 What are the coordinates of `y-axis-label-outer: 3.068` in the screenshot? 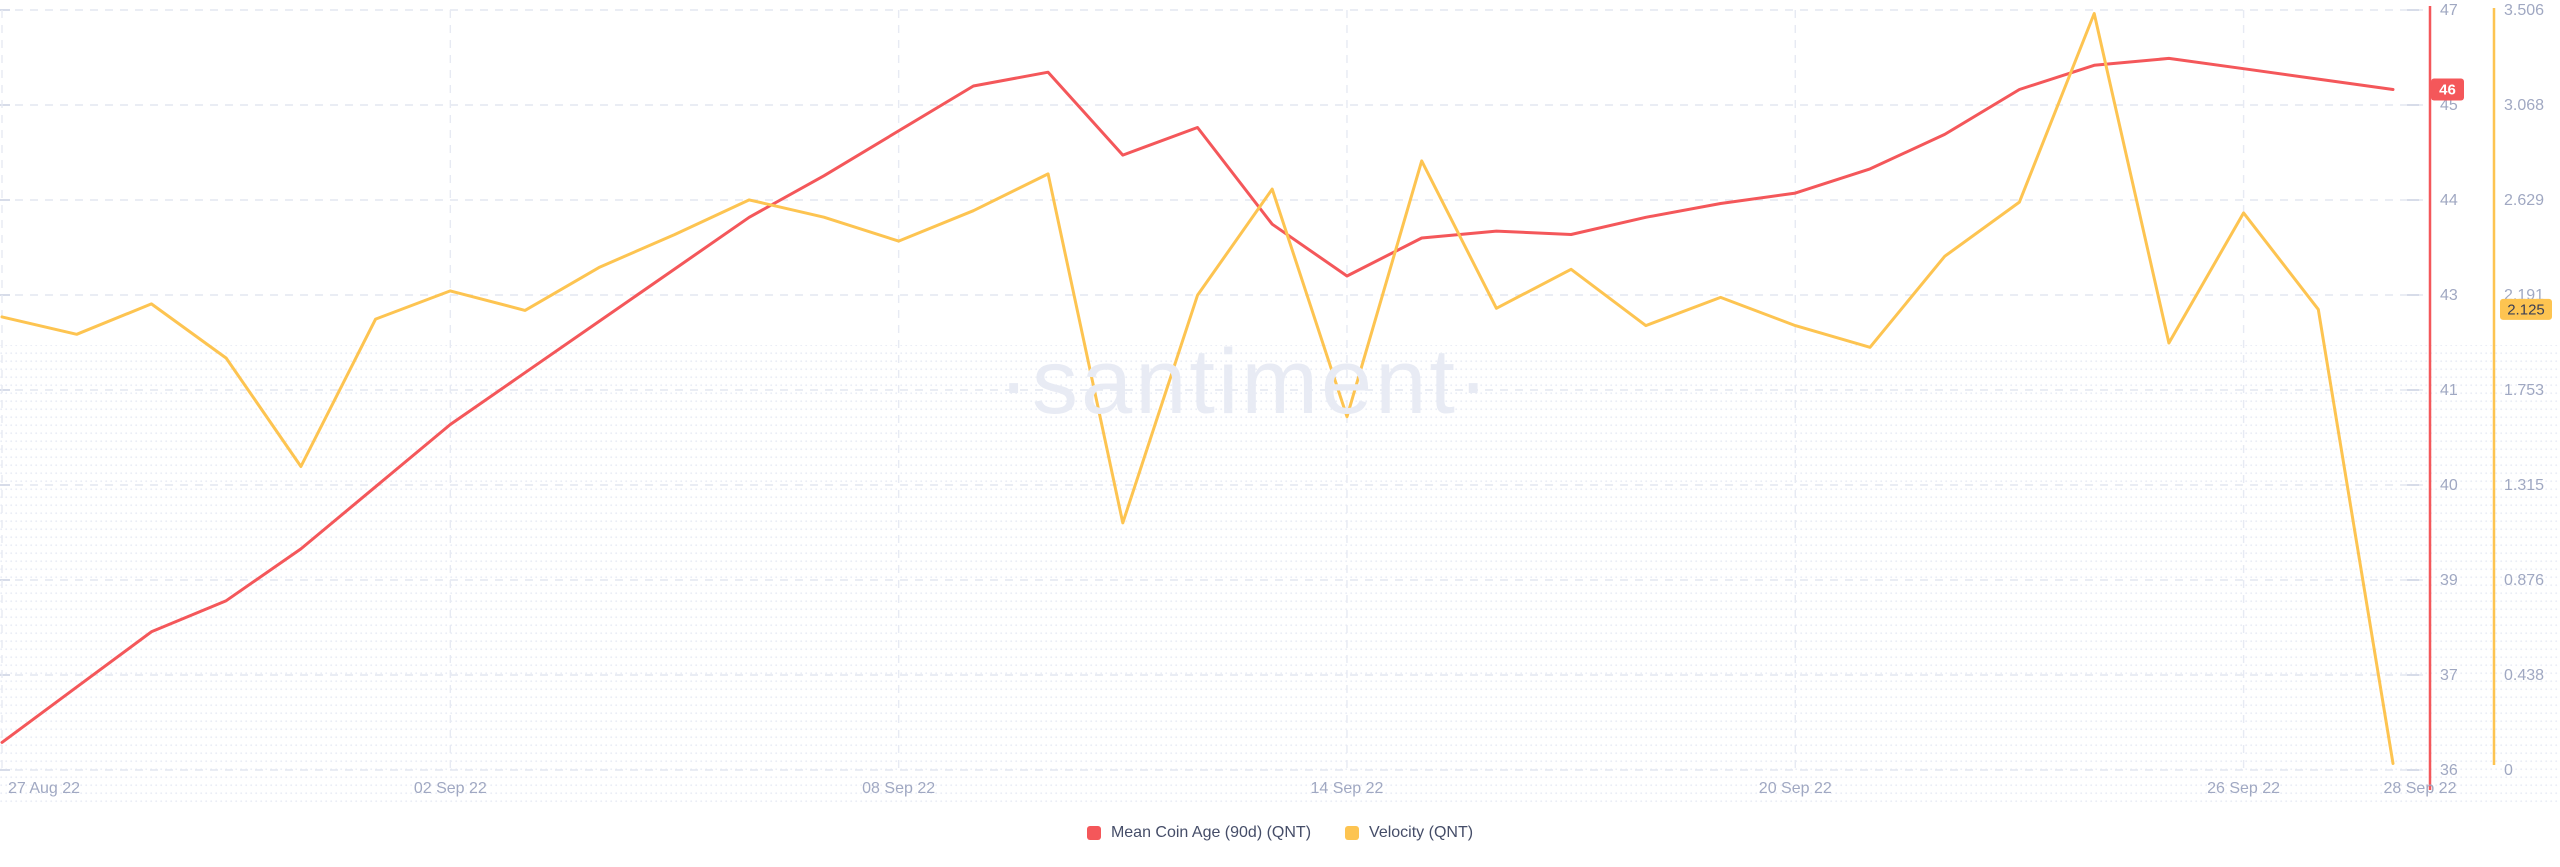 It's located at (2524, 105).